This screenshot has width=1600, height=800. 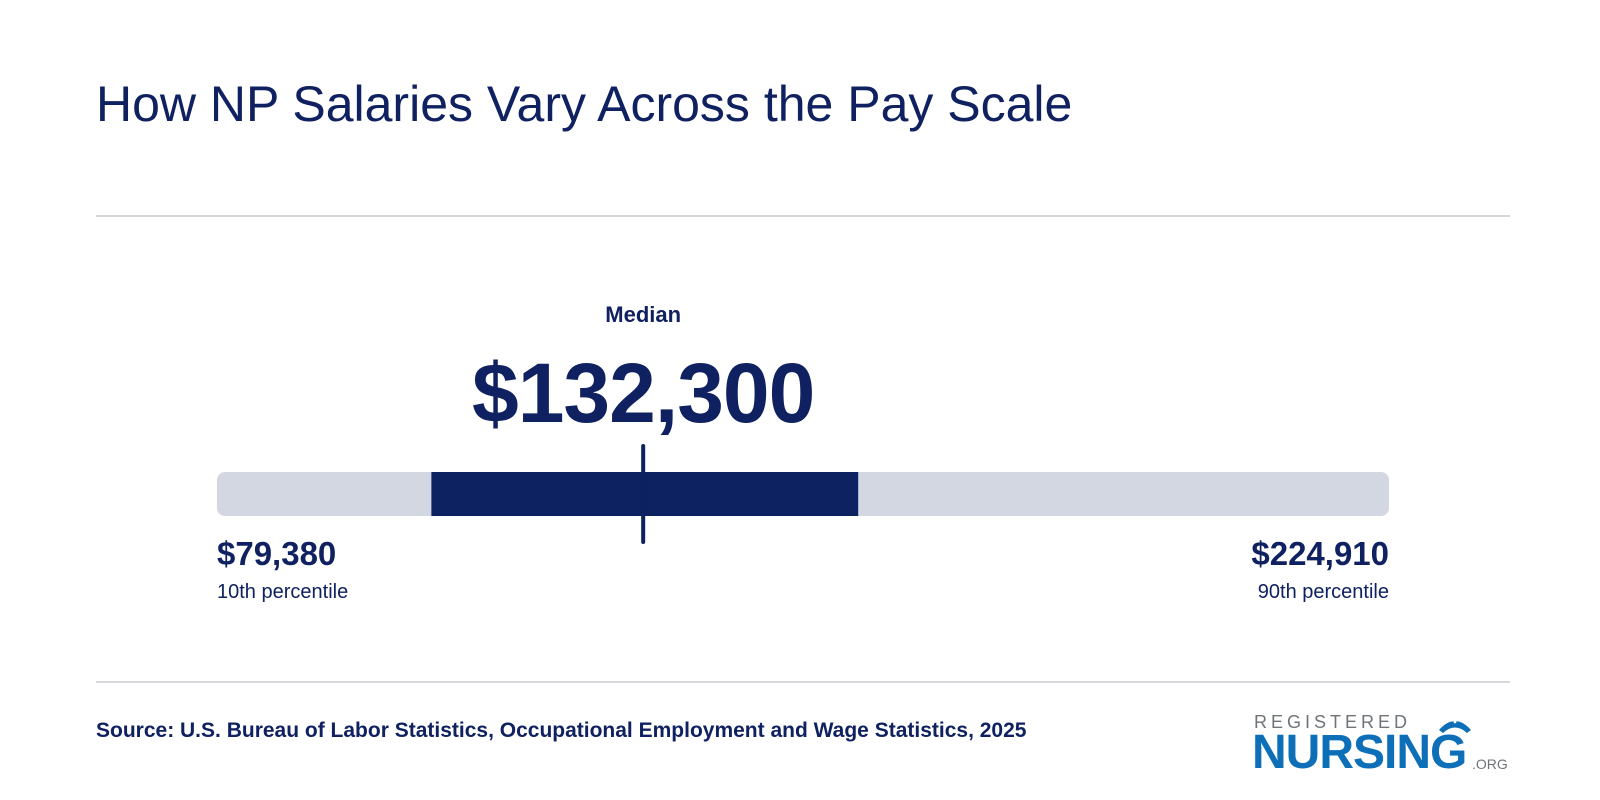 I want to click on low-percentile-caption: 10th percentile, so click(x=283, y=592).